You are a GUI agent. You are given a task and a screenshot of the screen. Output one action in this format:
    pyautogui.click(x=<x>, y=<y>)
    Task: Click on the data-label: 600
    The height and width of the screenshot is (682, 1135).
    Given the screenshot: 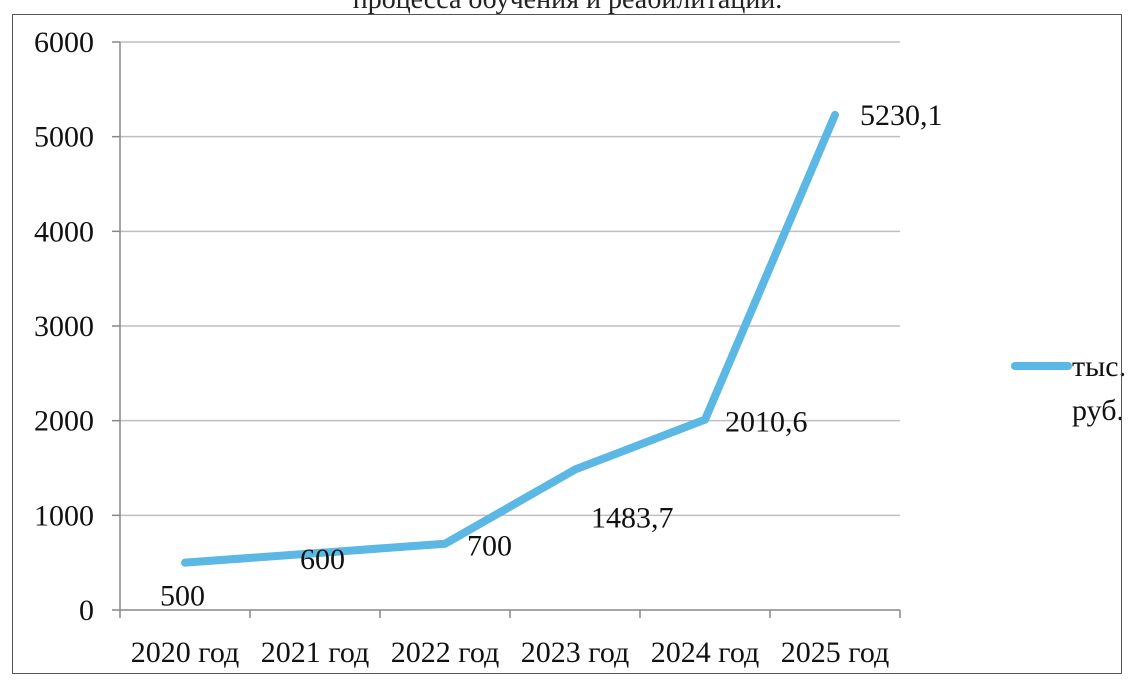 What is the action you would take?
    pyautogui.click(x=322, y=559)
    